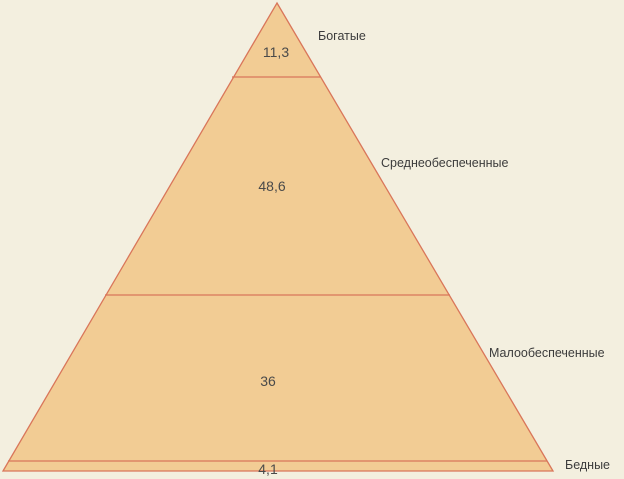  I want to click on tier-label-poor: Бедные, so click(587, 465).